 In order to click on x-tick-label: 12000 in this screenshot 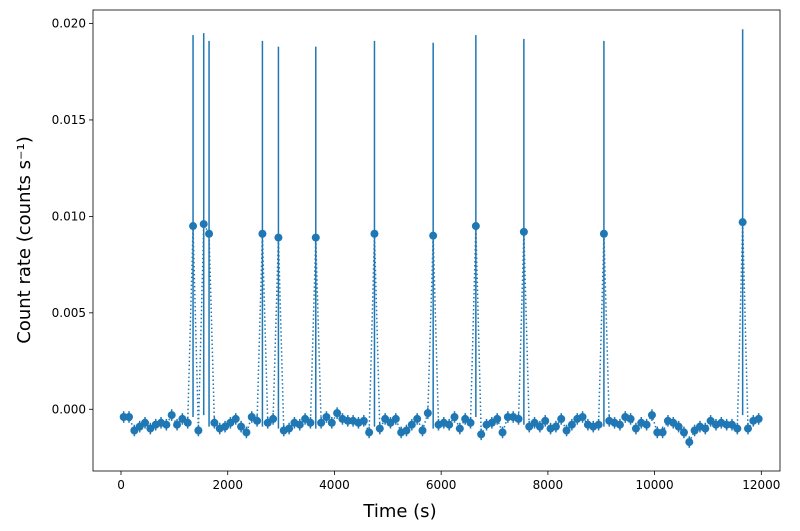, I will do `click(761, 485)`.